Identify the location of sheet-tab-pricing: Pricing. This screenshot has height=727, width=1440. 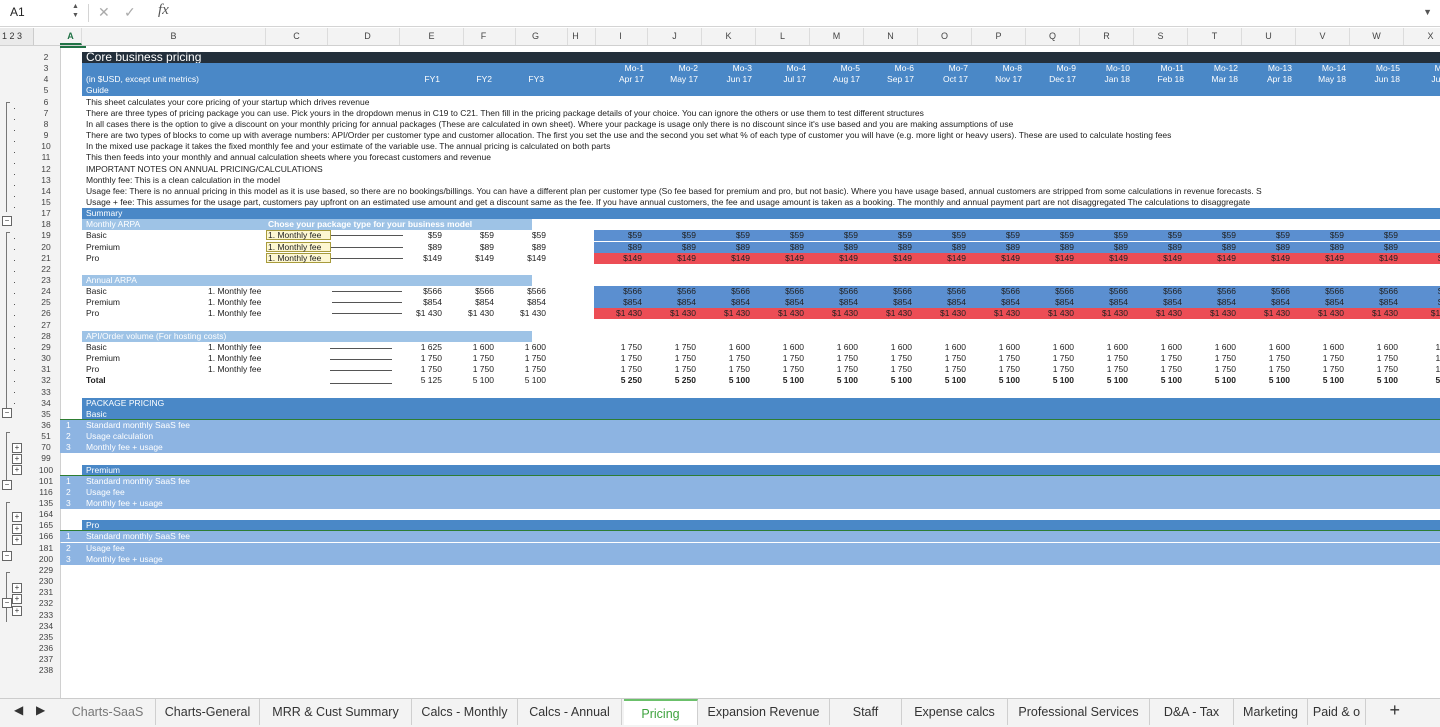
(661, 712).